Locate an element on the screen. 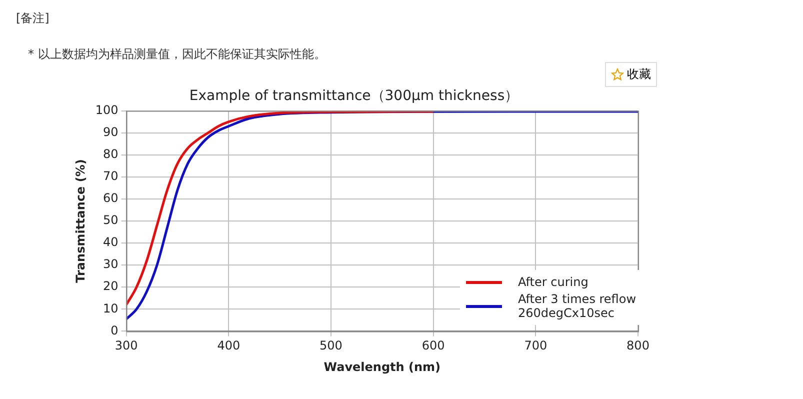 This screenshot has height=399, width=803. legend-label: After 3 times reflow 260degCx10sec is located at coordinates (577, 306).